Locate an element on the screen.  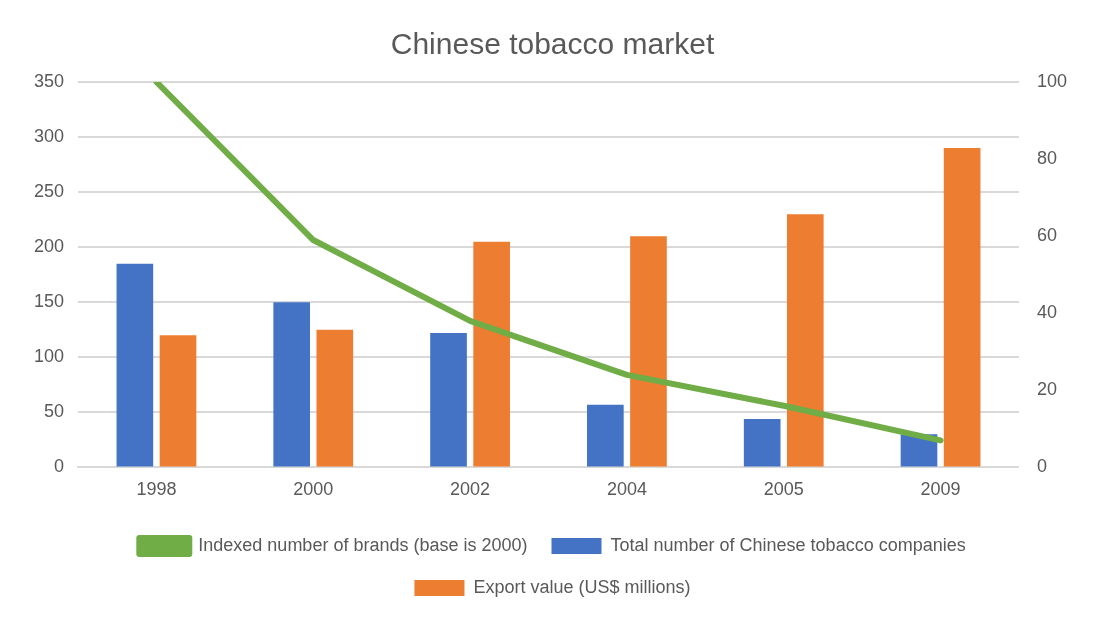
y-tick-label: 150 is located at coordinates (49, 301).